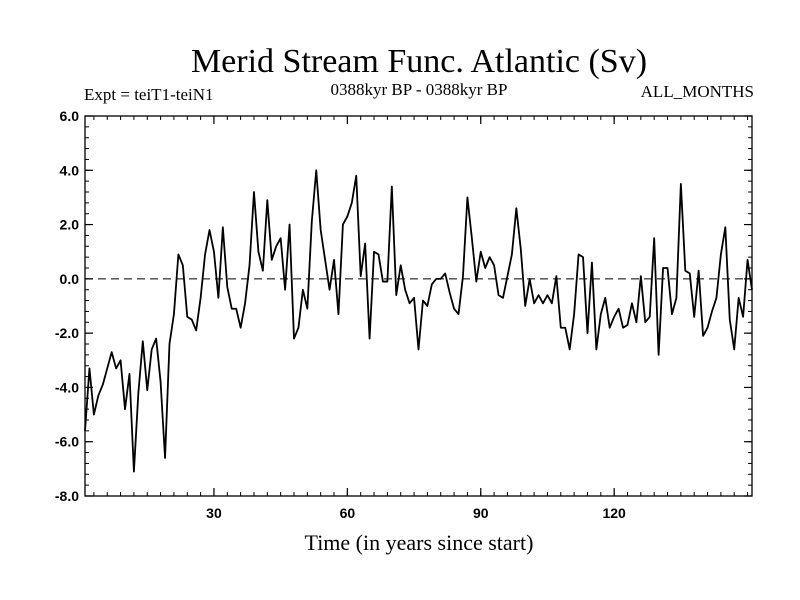 The image size is (800, 600). Describe the element at coordinates (348, 513) in the screenshot. I see `x-tick-label: 60` at that location.